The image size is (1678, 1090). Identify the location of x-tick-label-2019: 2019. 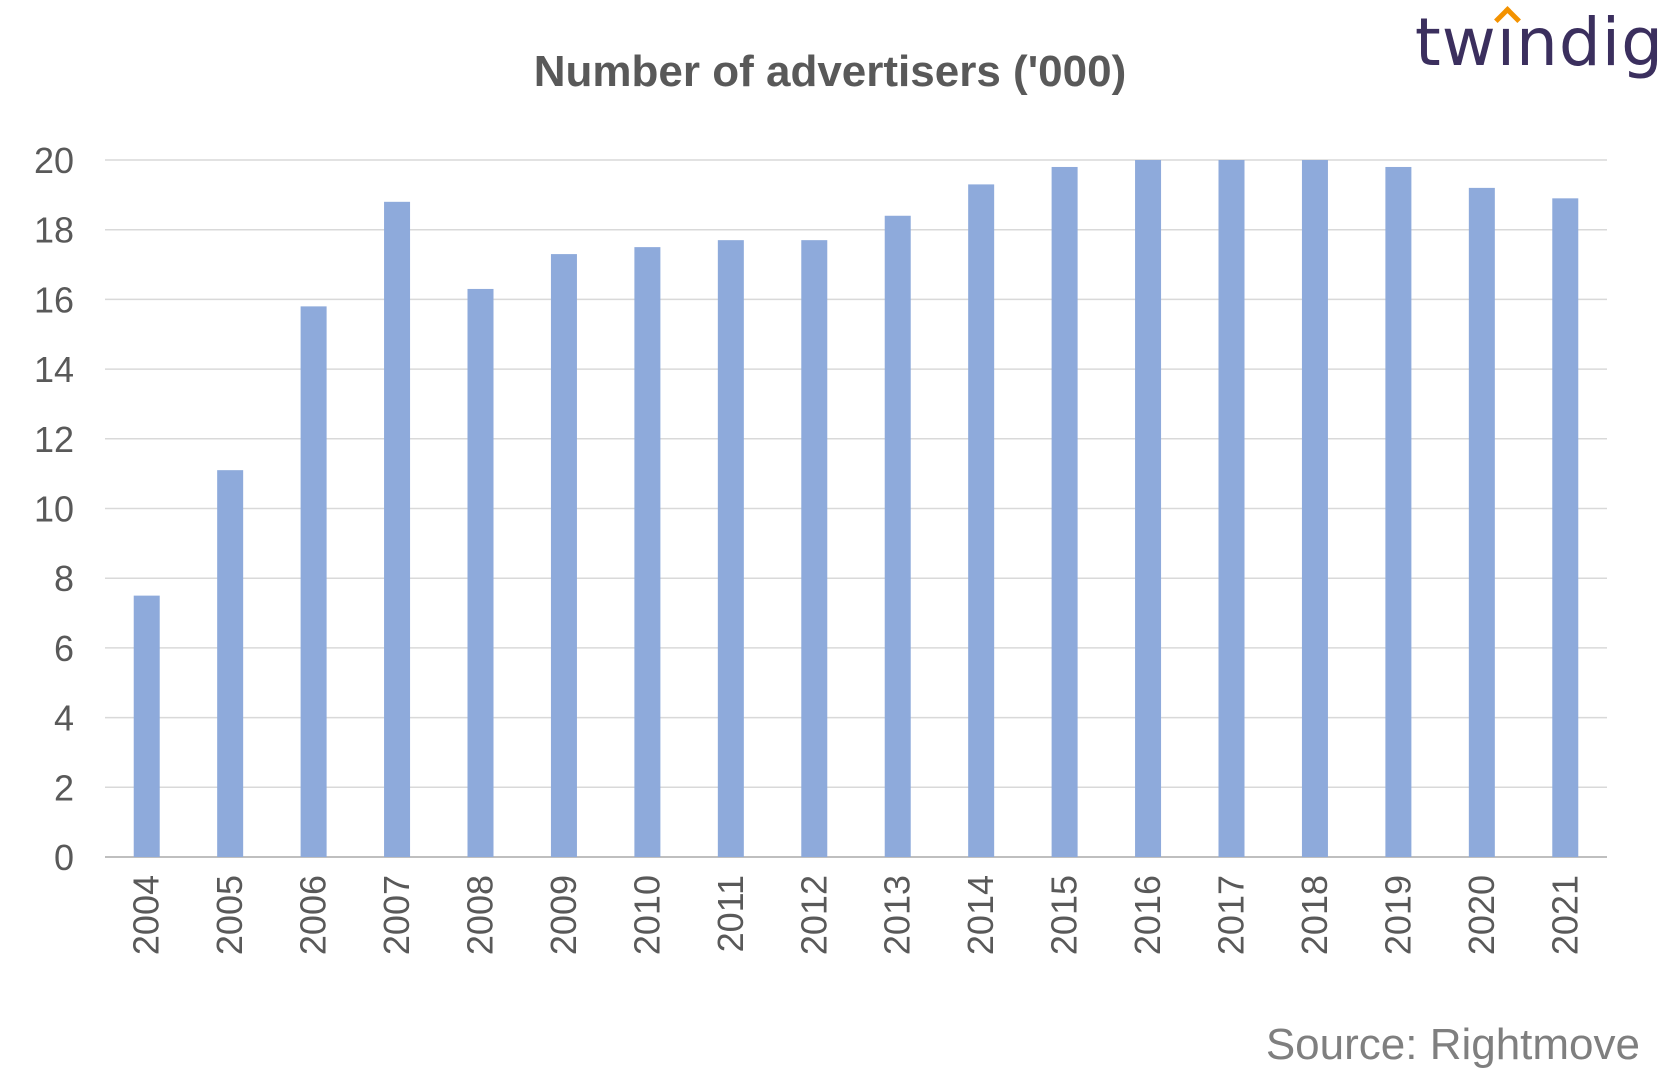
(1397, 915).